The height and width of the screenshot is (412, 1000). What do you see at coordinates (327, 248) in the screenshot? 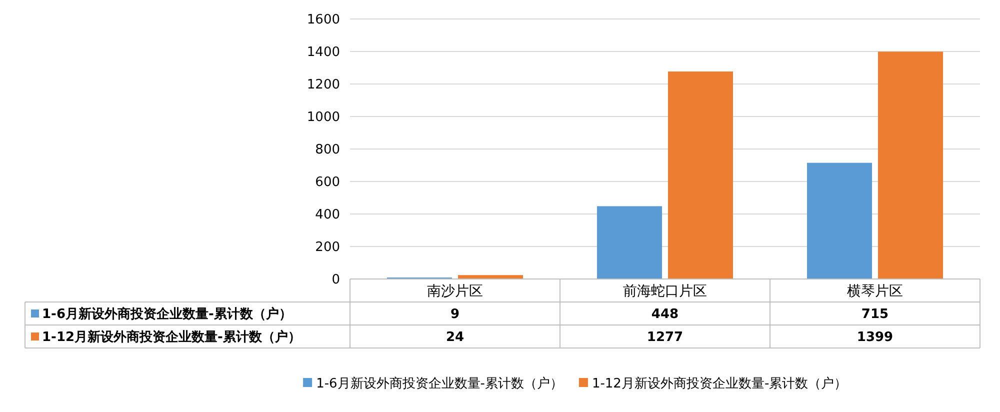
I see `y-tick-label: 200` at bounding box center [327, 248].